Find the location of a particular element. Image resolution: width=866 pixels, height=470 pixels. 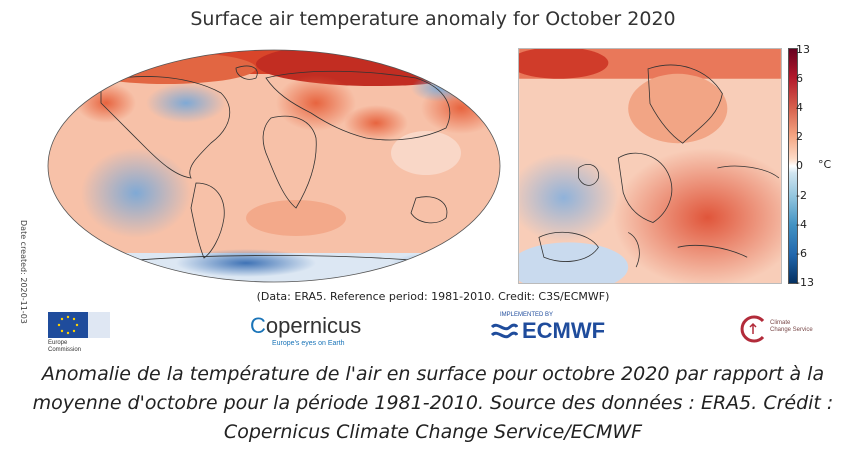

colorbar-tick-label: 2 is located at coordinates (799, 136).